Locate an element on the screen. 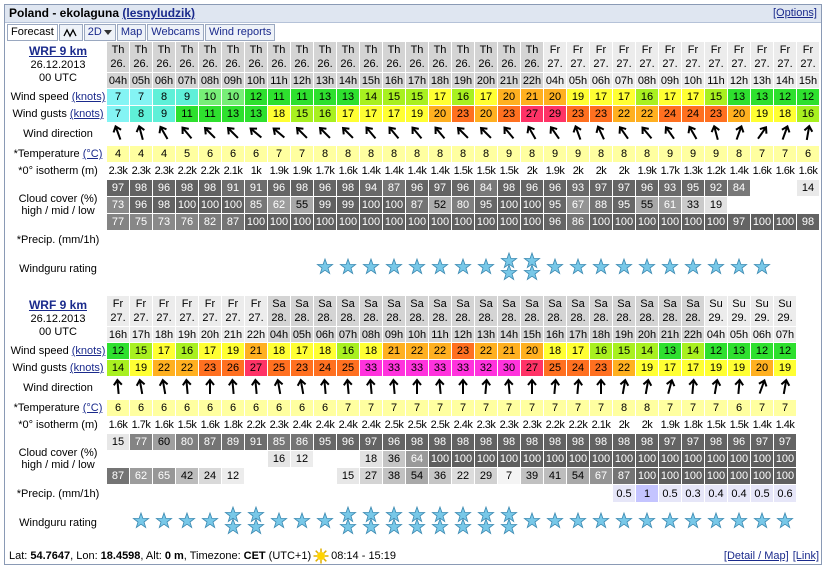  footer-value: 18.4598 is located at coordinates (120, 556).